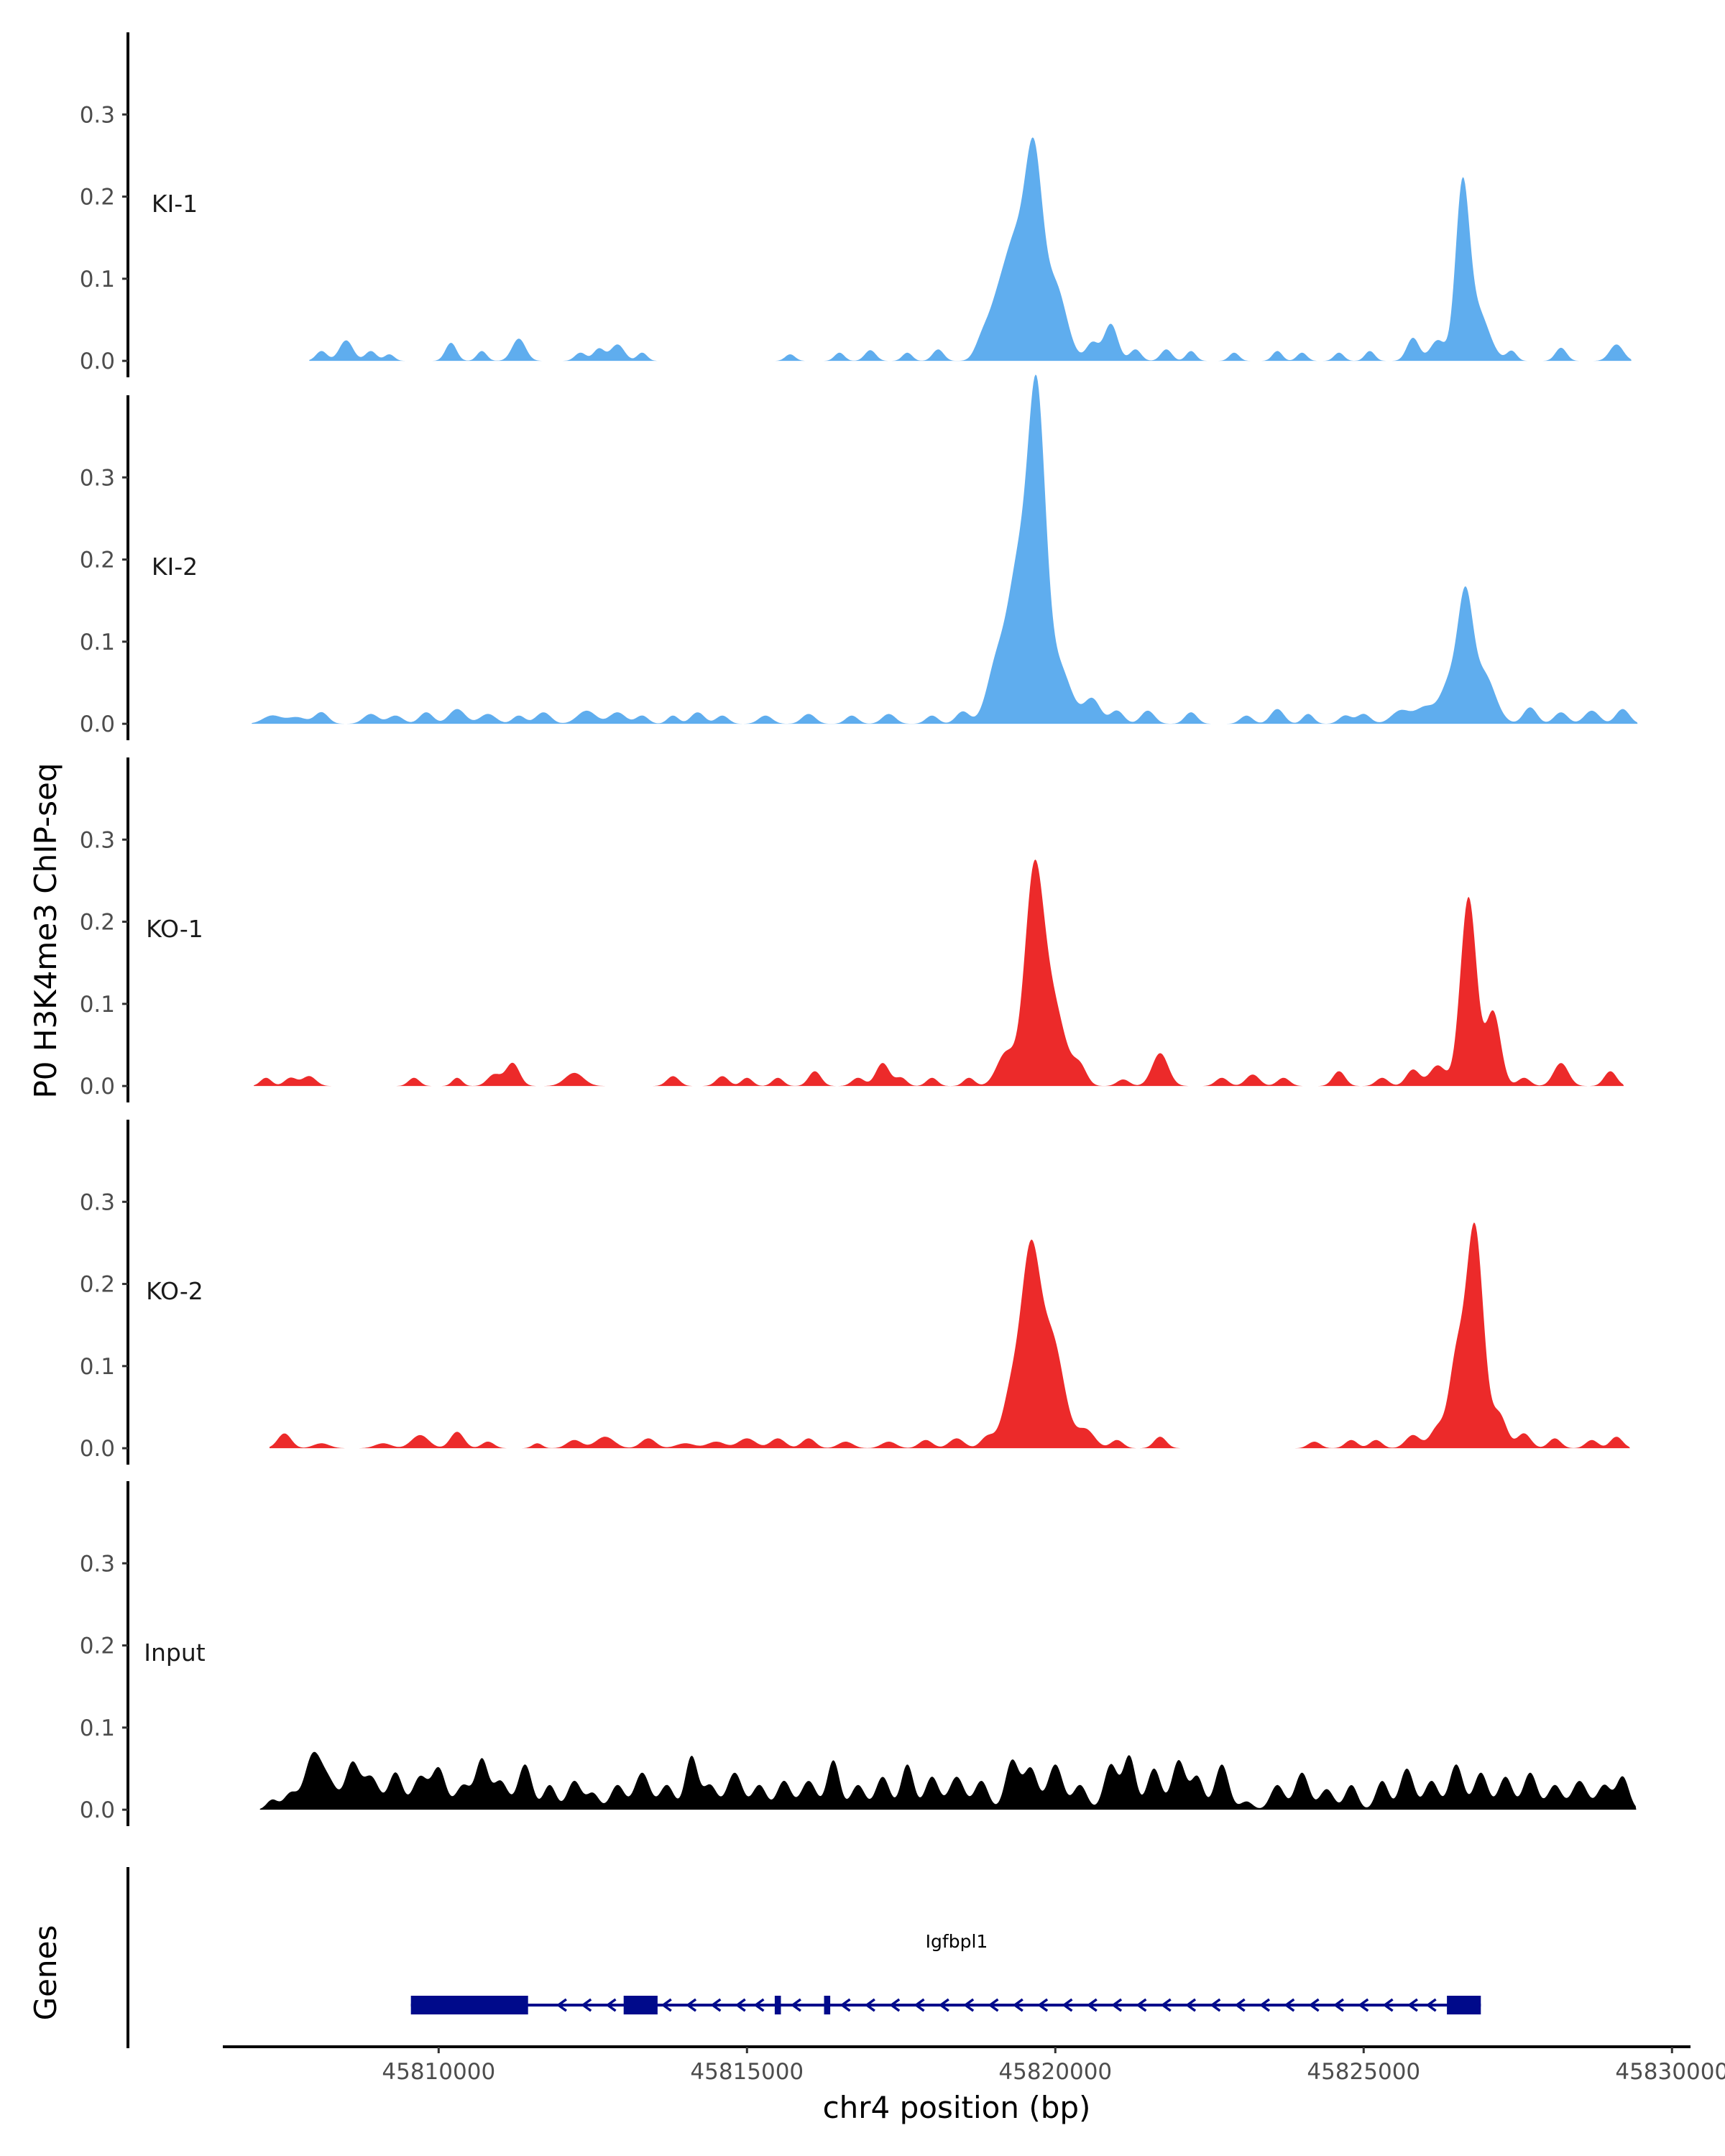 Image resolution: width=1725 pixels, height=2156 pixels. Describe the element at coordinates (747, 2072) in the screenshot. I see `x-tick-label: 45815000` at that location.